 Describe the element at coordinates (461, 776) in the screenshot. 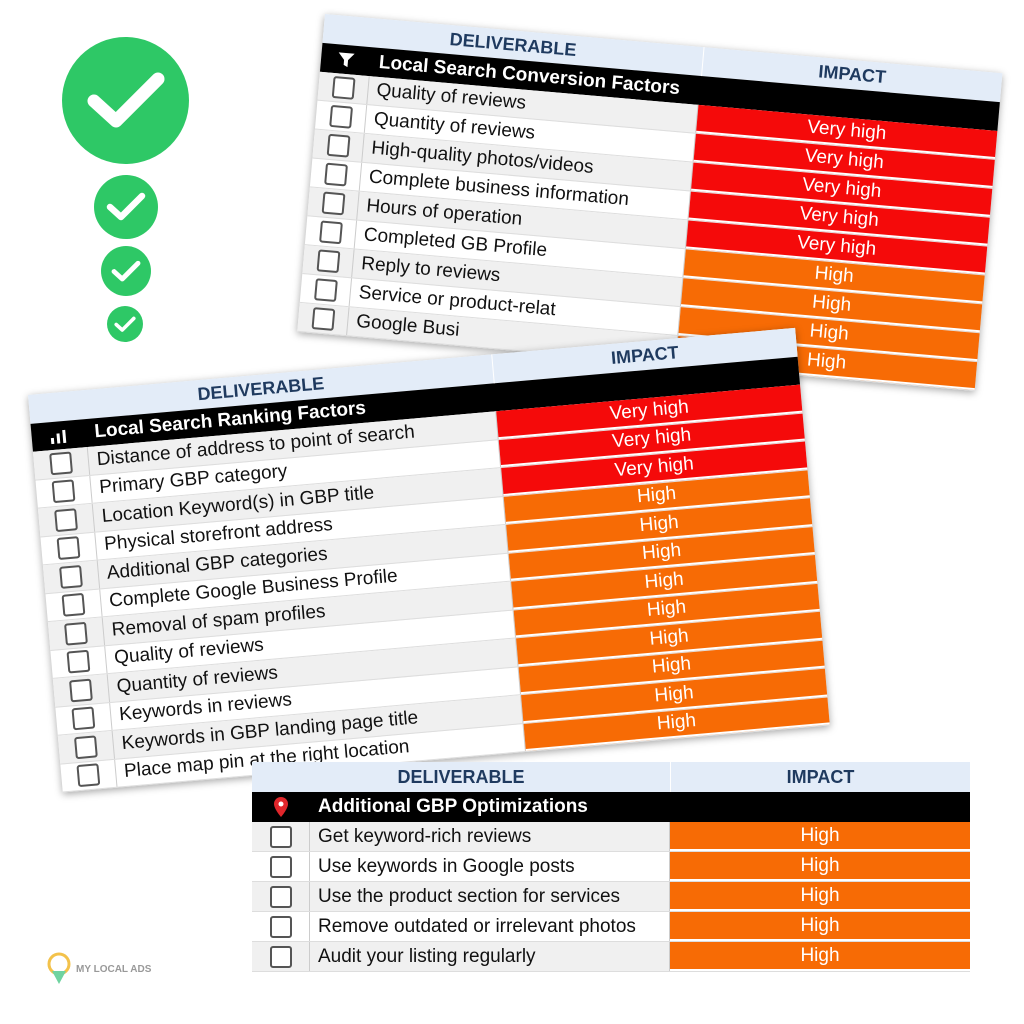

I see `deliverable-header: DELIVERABLE` at that location.